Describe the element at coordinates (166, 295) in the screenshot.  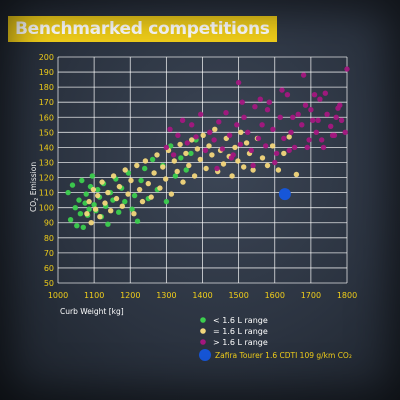
I see `x-tick-label: 1300` at that location.